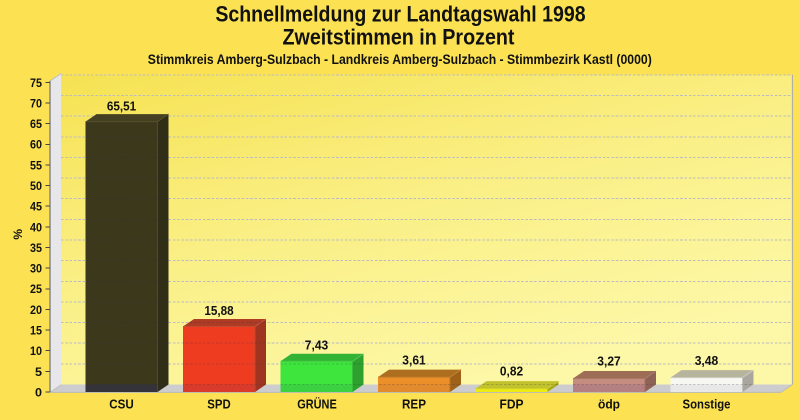  Describe the element at coordinates (512, 404) in the screenshot. I see `svg-text: FDP` at that location.